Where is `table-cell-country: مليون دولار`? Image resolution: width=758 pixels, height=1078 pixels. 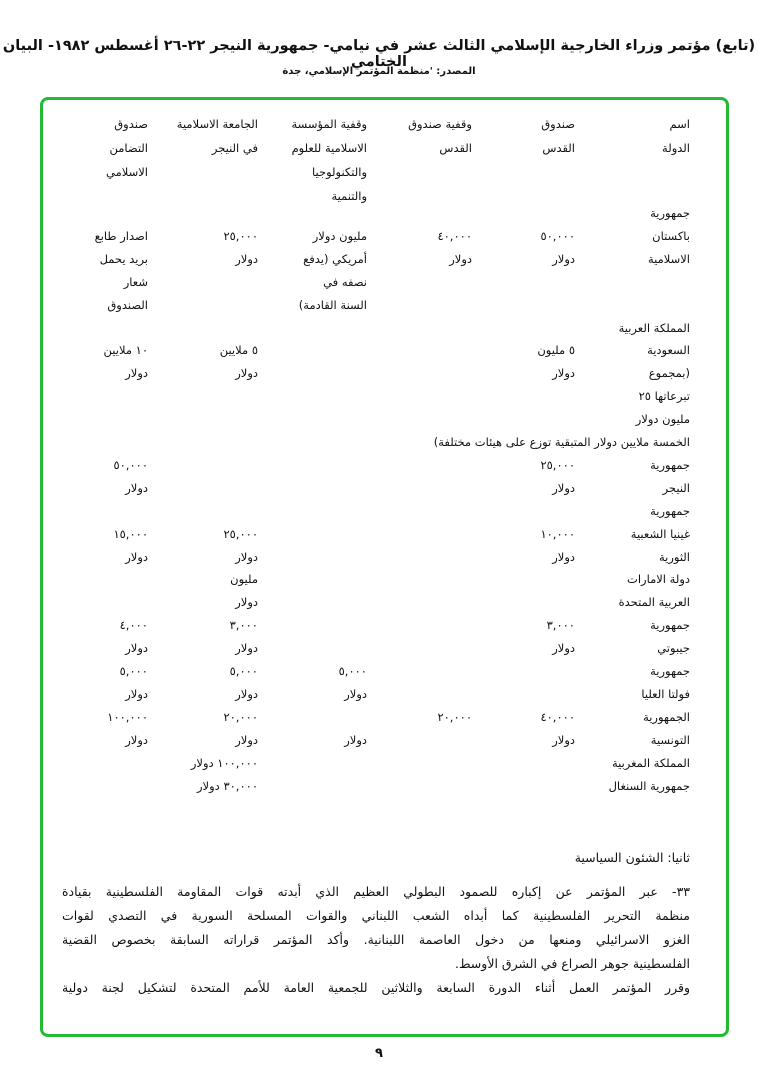
table-cell-country: مليون دولار is located at coordinates (662, 419).